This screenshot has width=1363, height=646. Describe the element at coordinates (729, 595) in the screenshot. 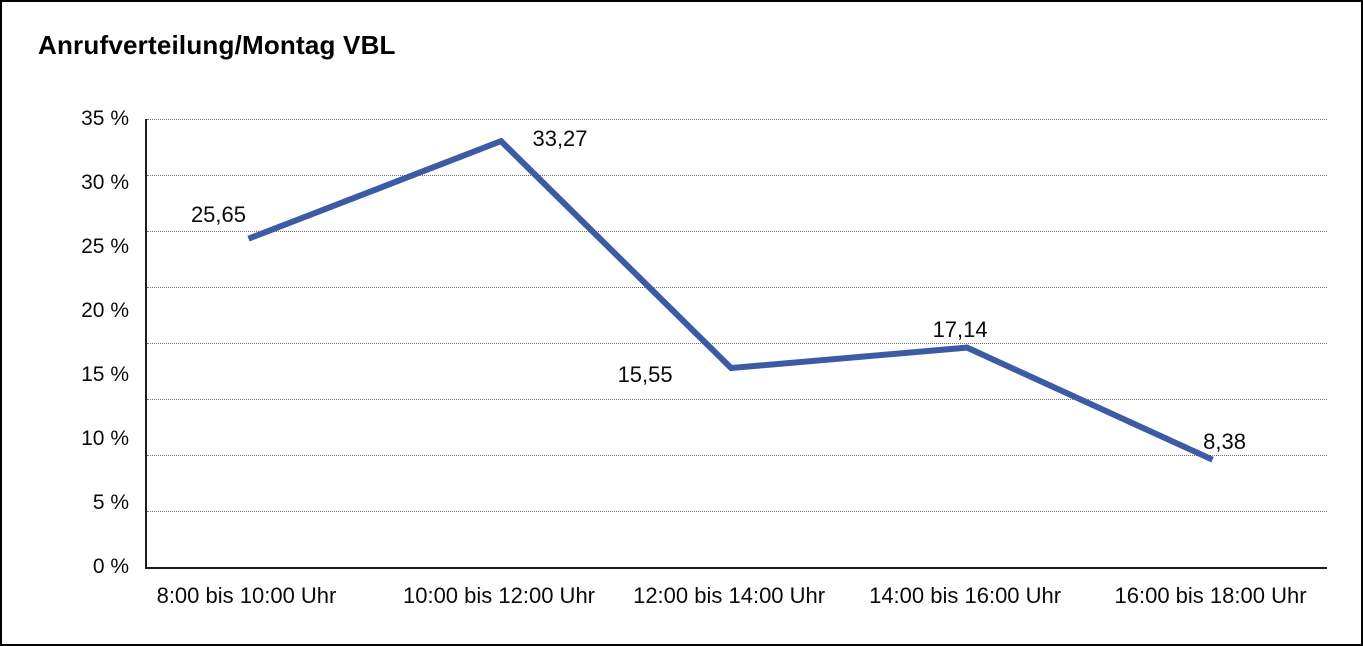

I see `x-category-label: 12:00 bis 14:00 Uhr` at that location.